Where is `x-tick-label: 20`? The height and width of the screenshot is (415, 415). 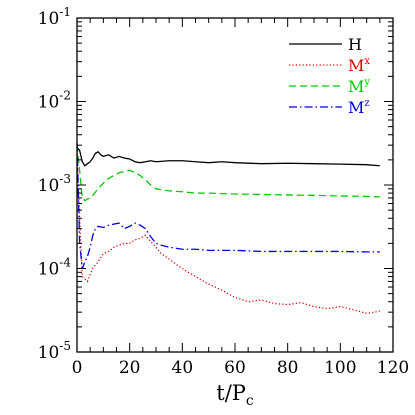
x-tick-label: 20 is located at coordinates (130, 368).